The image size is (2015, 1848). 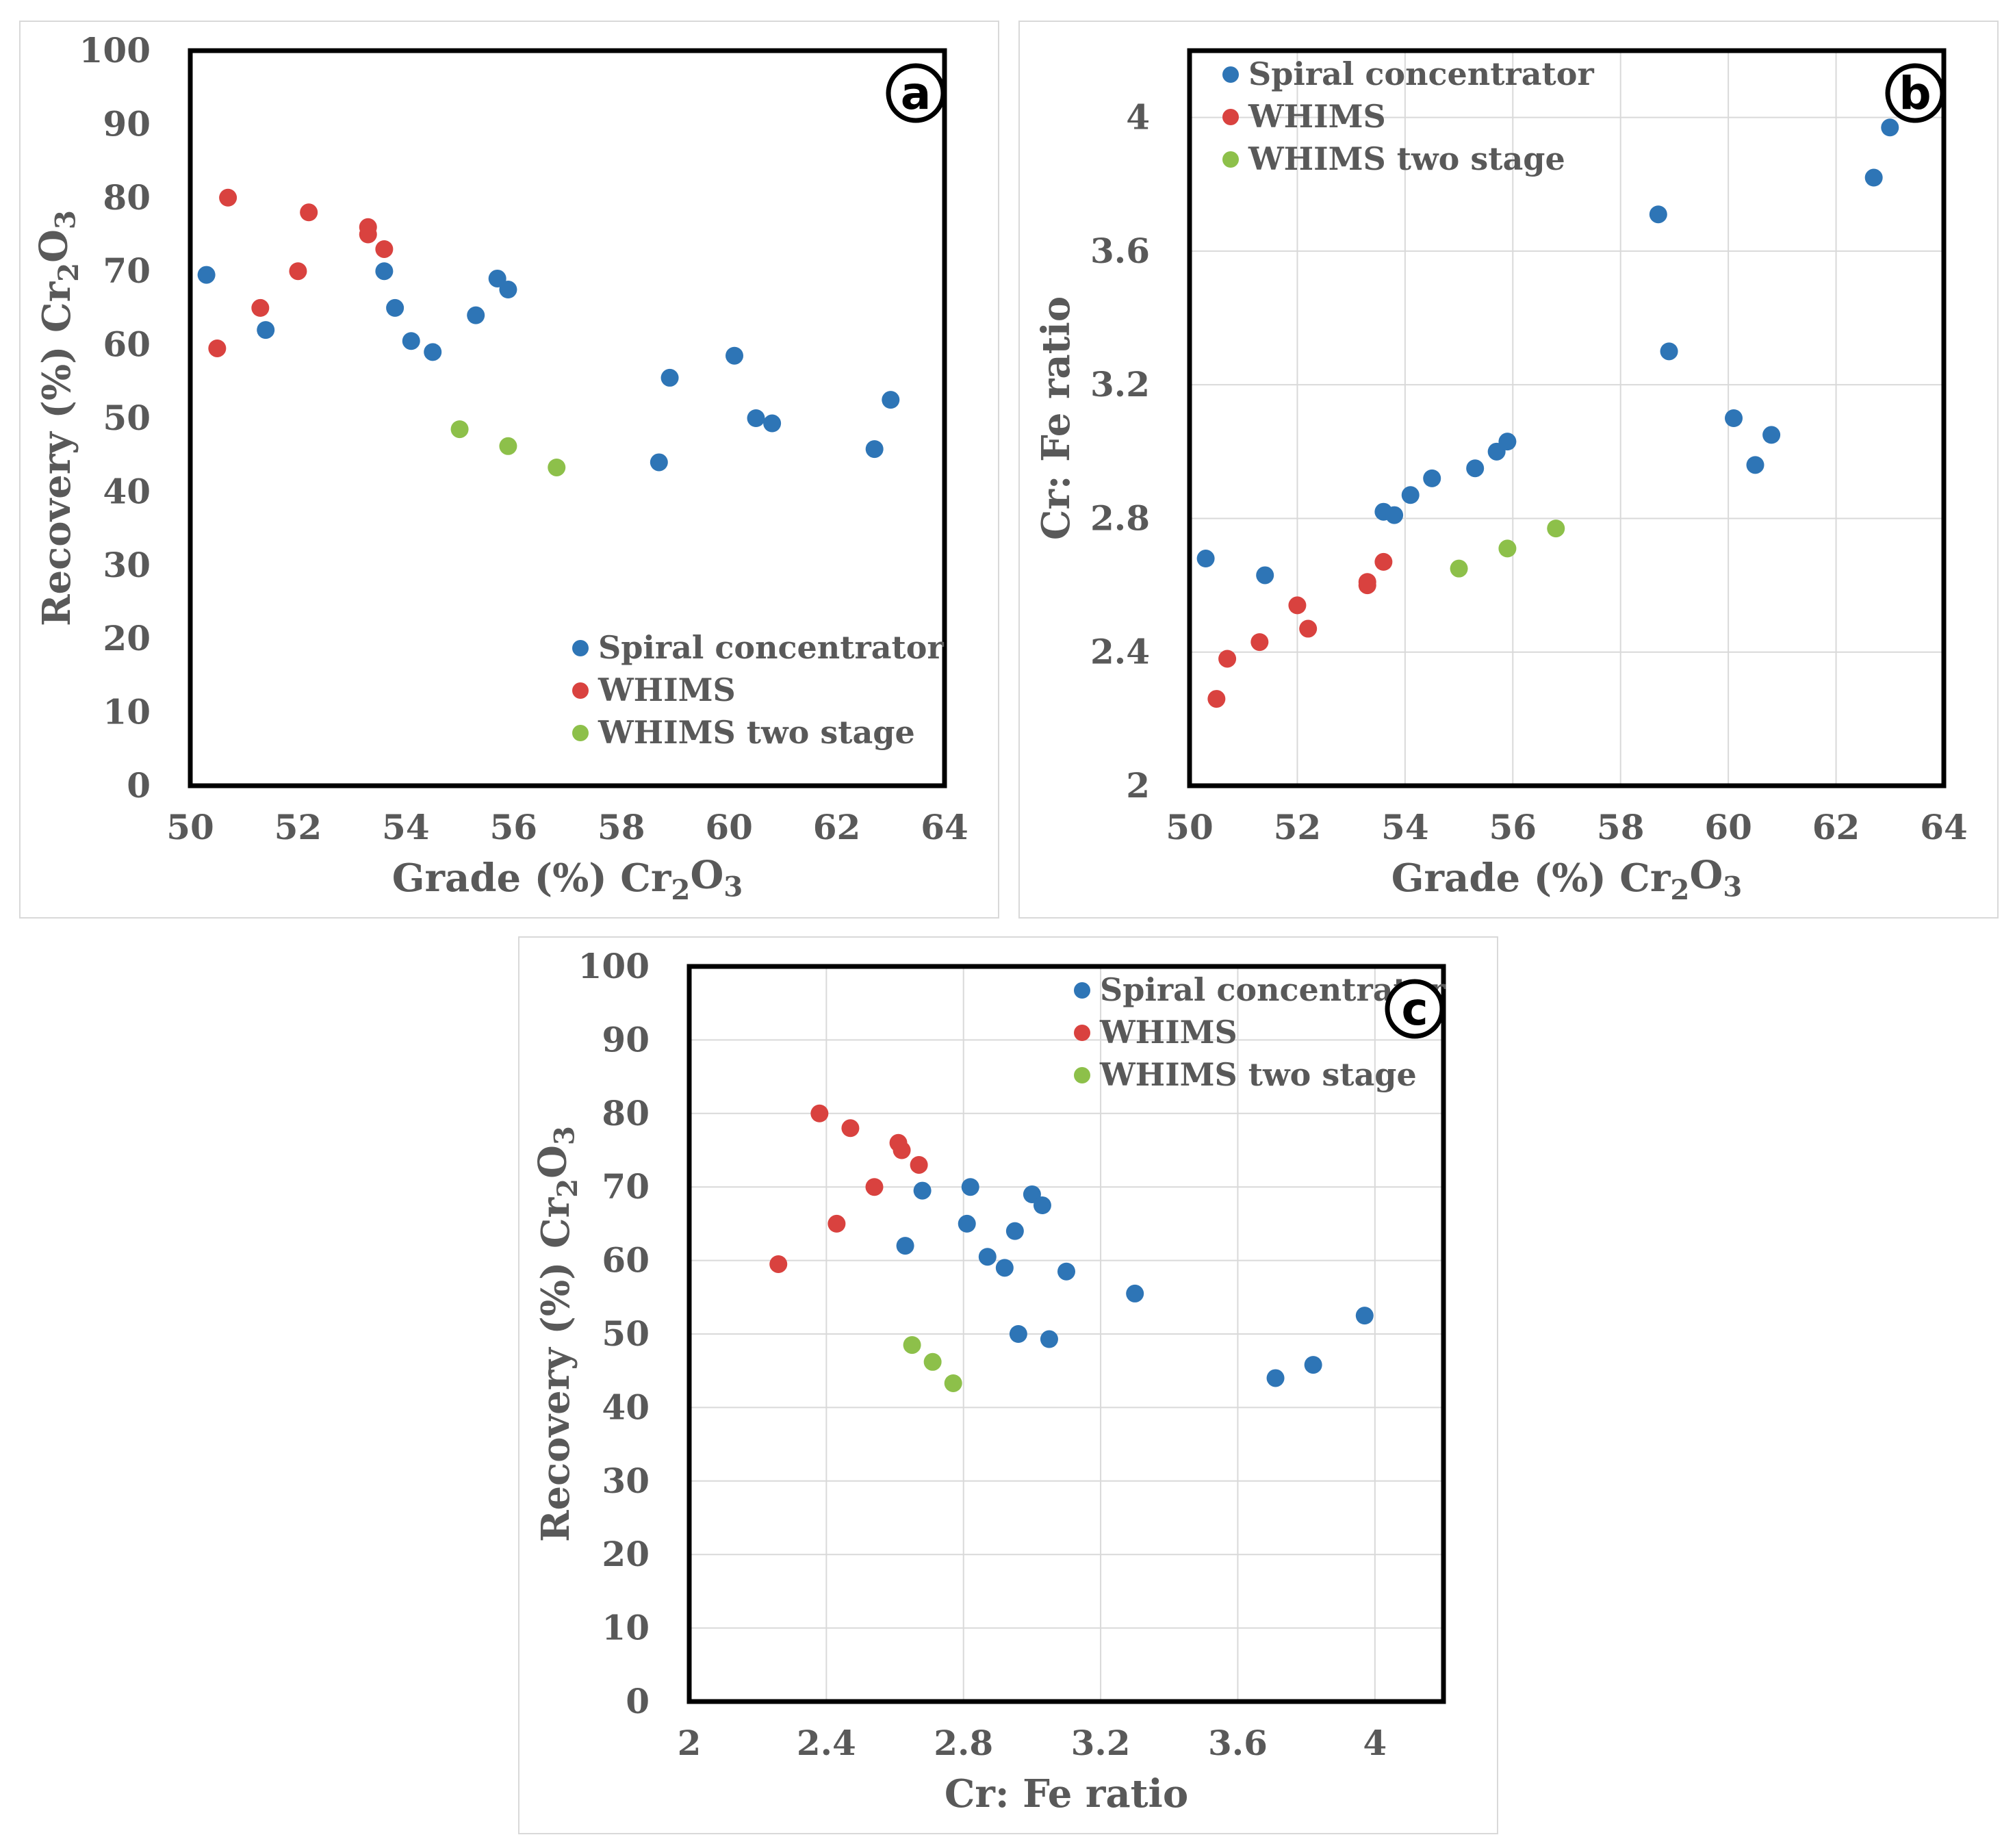 What do you see at coordinates (758, 690) in the screenshot?
I see `legend: Spiral concentrator WHIMS WHIMS two stage` at bounding box center [758, 690].